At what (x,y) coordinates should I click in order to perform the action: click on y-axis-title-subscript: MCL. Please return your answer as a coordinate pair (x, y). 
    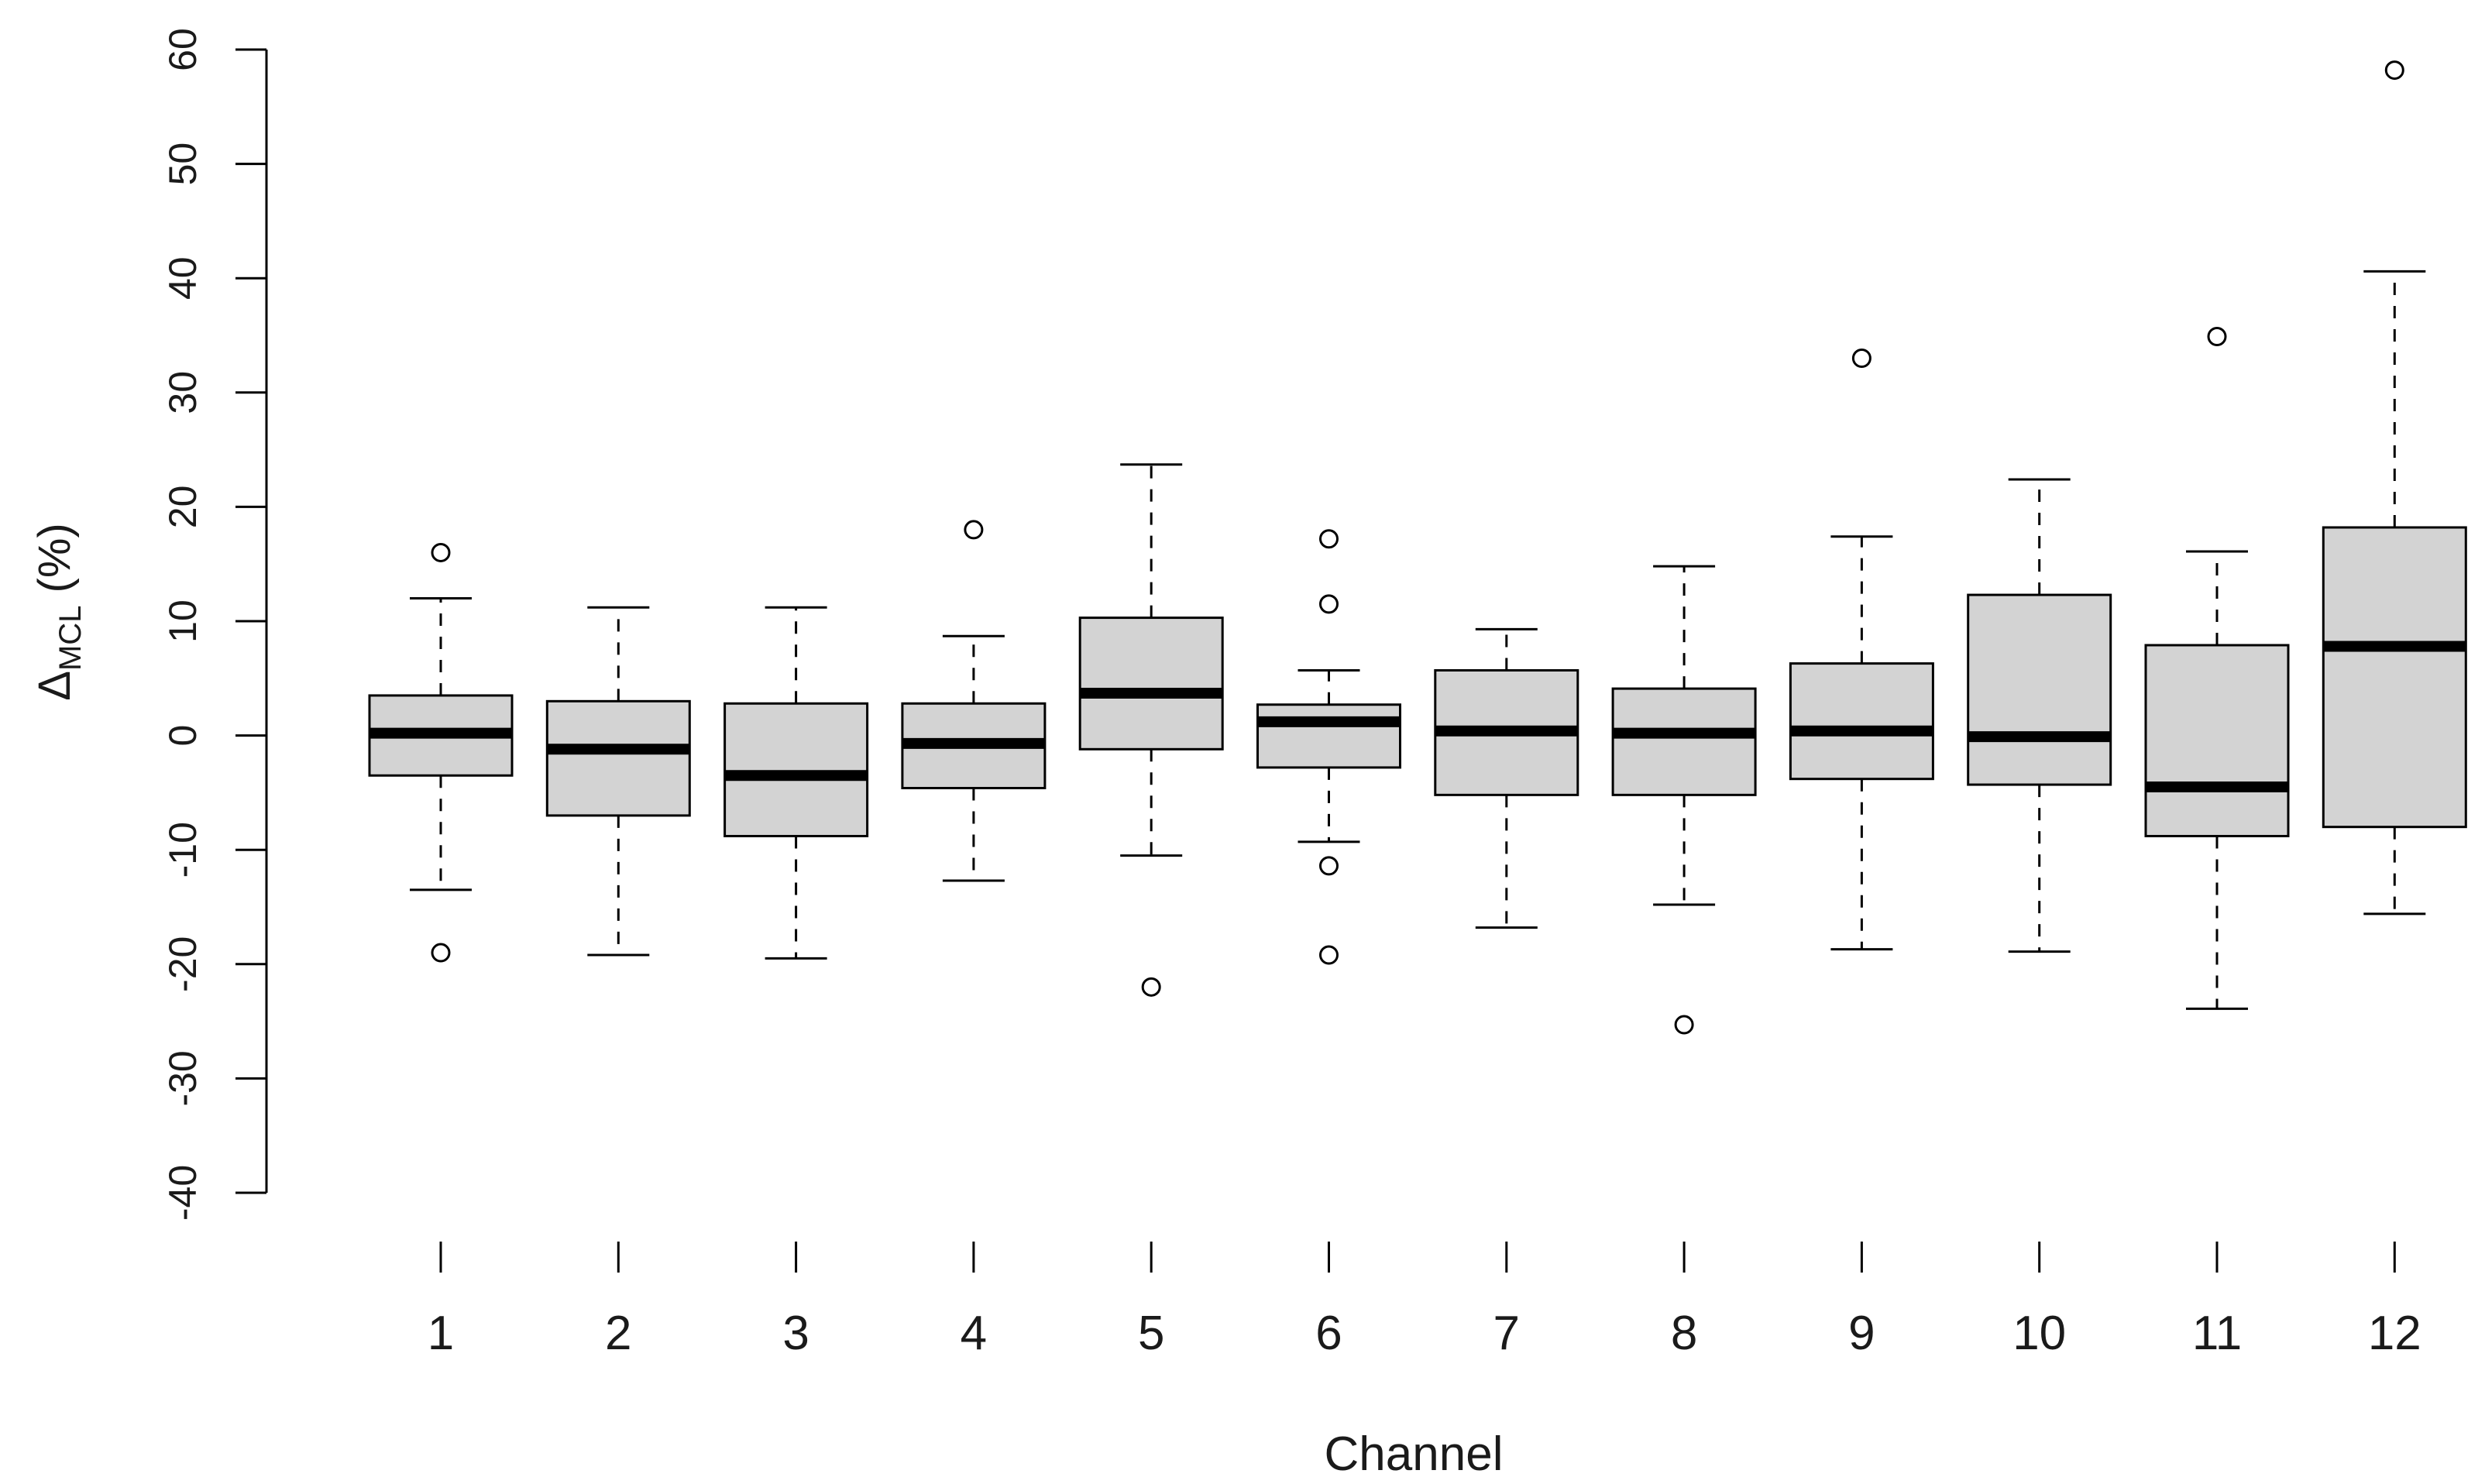
    Looking at the image, I should click on (70, 638).